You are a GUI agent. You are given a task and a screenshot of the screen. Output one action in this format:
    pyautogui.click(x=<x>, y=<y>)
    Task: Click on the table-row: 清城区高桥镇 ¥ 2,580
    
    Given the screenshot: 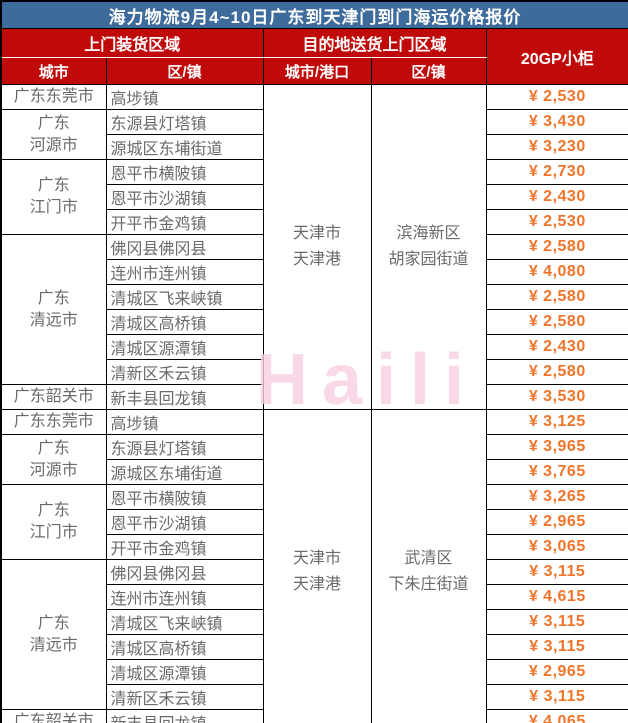 What is the action you would take?
    pyautogui.click(x=314, y=322)
    